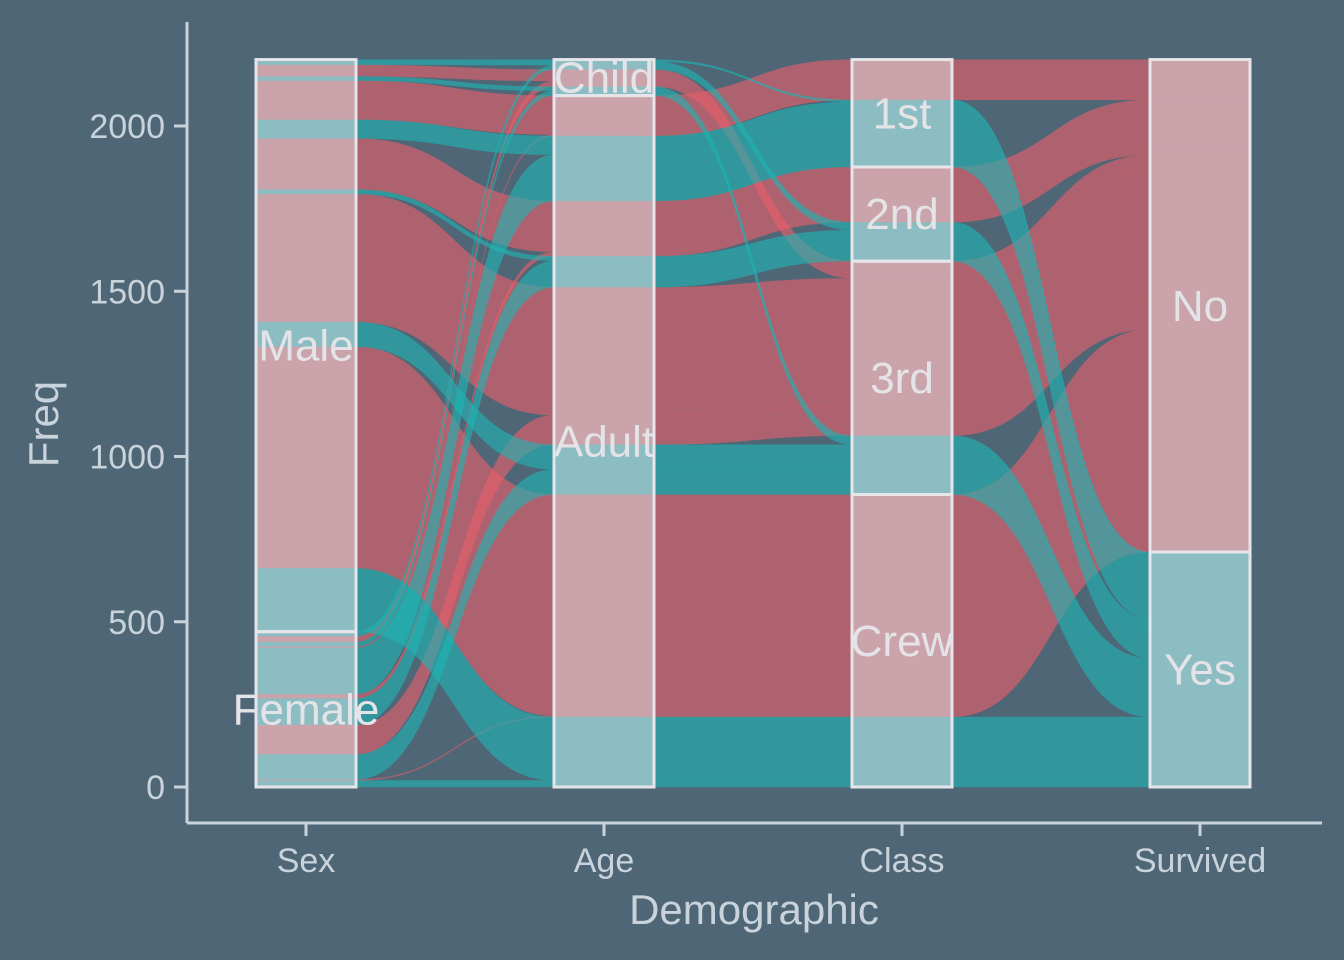 The image size is (1344, 960). I want to click on stratum-label-male: Male, so click(305, 346).